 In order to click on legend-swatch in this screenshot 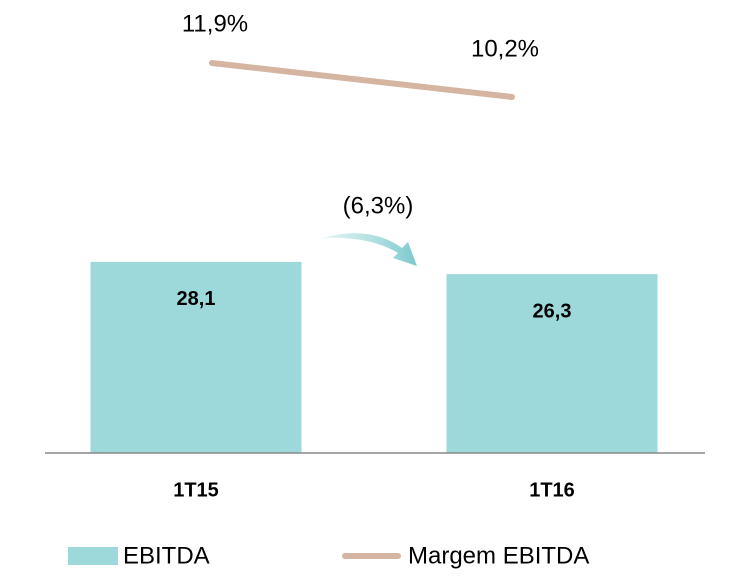, I will do `click(93, 556)`.